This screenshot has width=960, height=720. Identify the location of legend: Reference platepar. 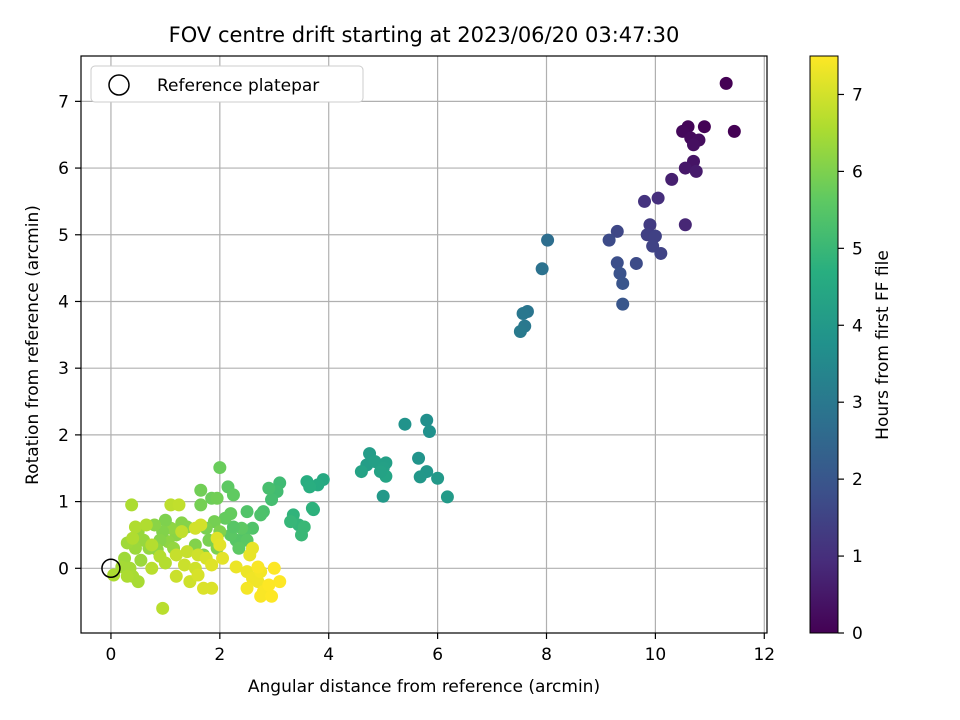
(227, 84).